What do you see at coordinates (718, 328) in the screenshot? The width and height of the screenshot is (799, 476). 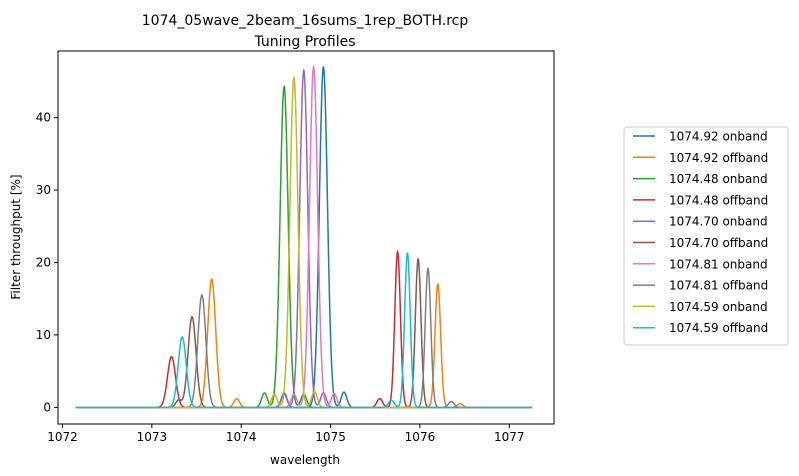 I see `legend-label: 1074.59 offband` at bounding box center [718, 328].